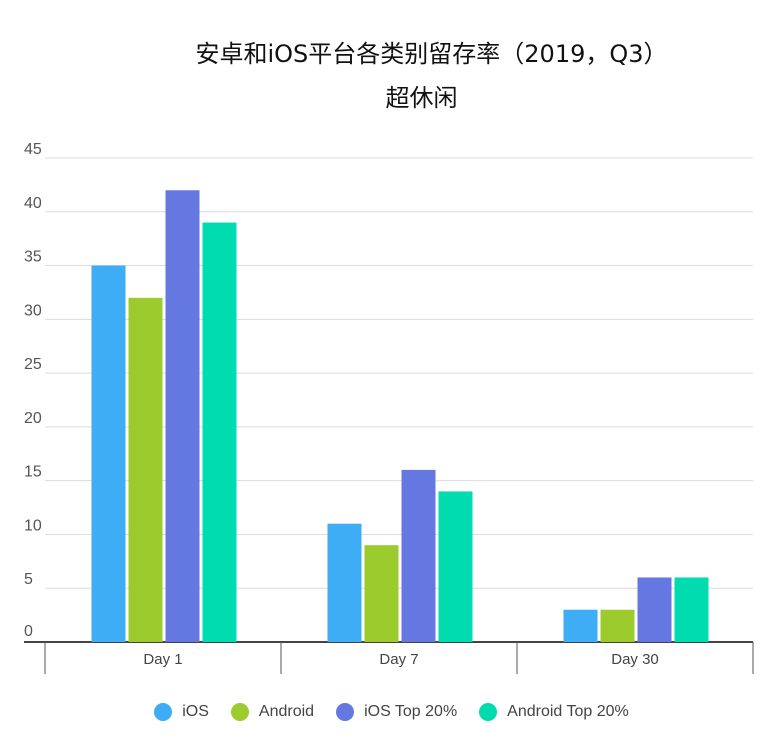 The height and width of the screenshot is (751, 783). What do you see at coordinates (195, 711) in the screenshot?
I see `legend-label: iOS` at bounding box center [195, 711].